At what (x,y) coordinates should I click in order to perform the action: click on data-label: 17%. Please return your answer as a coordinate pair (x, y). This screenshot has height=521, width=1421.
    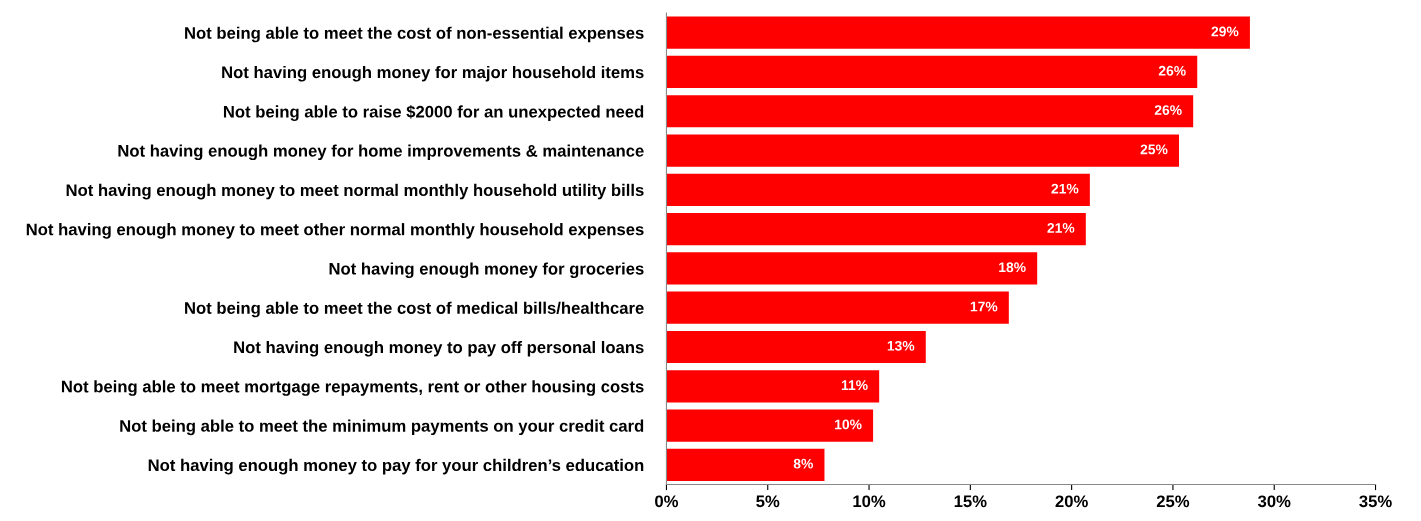
    Looking at the image, I should click on (984, 306).